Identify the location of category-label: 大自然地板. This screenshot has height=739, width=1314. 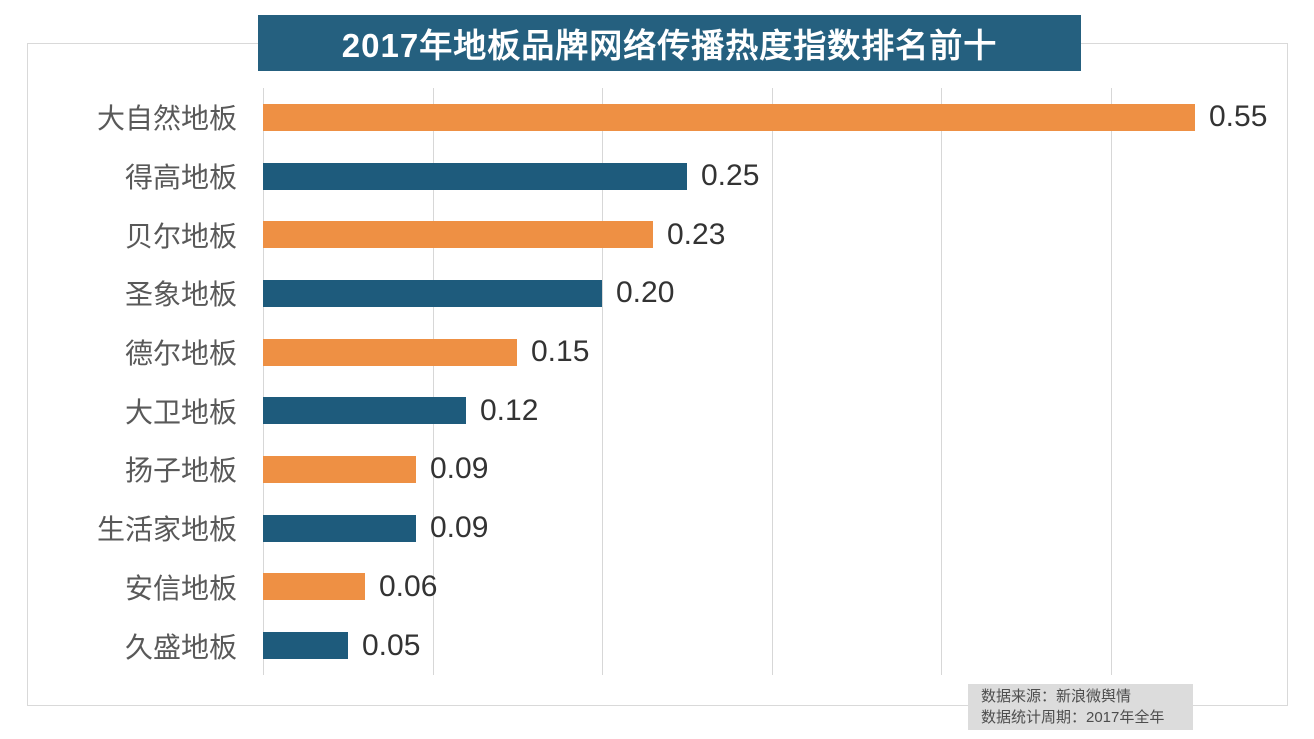
(166, 119).